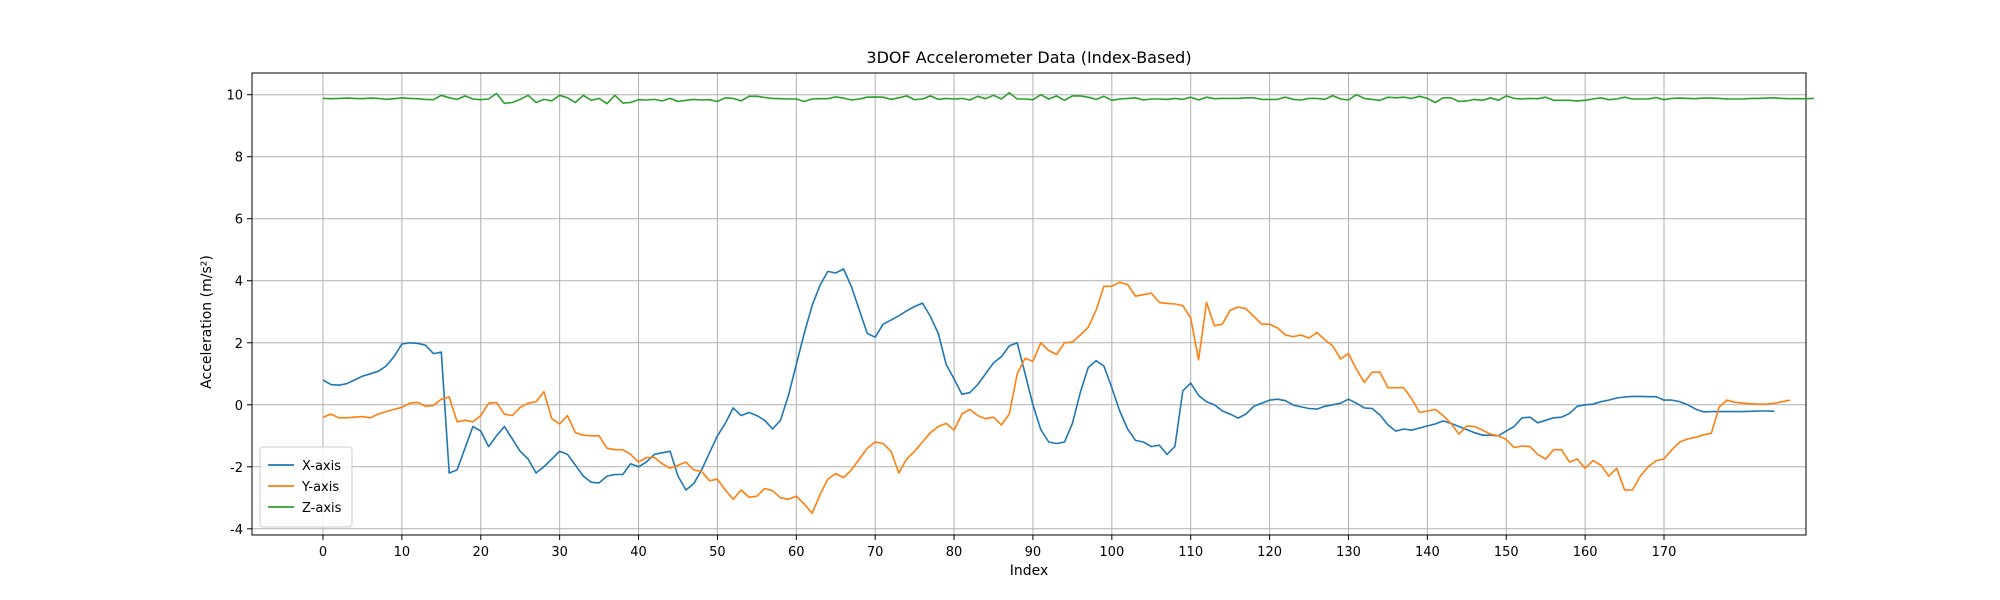 This screenshot has width=2000, height=600. I want to click on x-tick-label: 90, so click(1033, 552).